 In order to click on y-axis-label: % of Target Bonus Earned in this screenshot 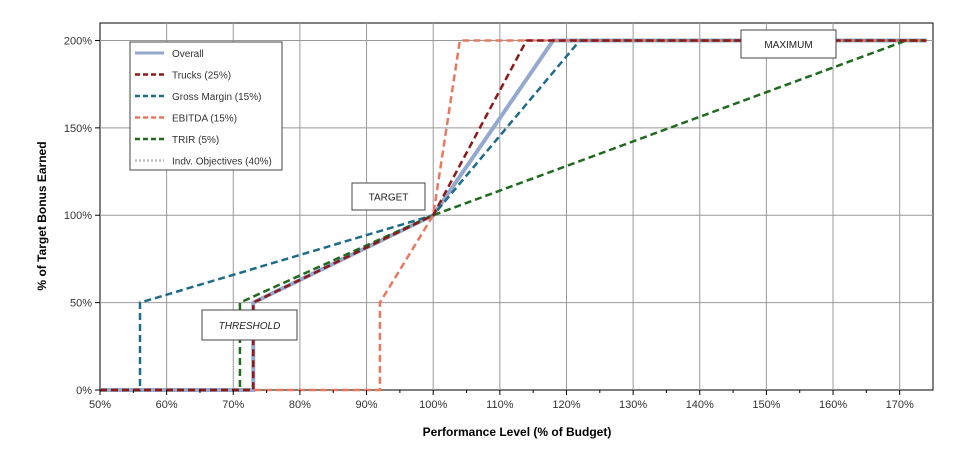, I will do `click(42, 215)`.